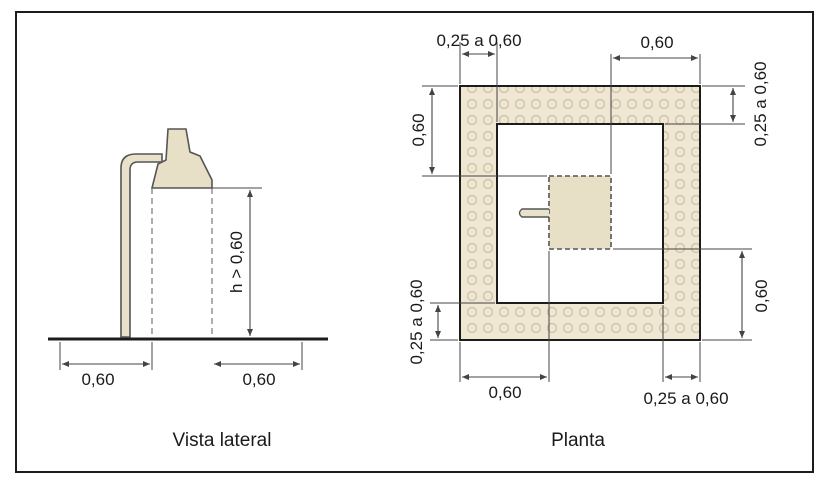 The image size is (825, 484). I want to click on bottom-width-label: 0,60, so click(504, 392).